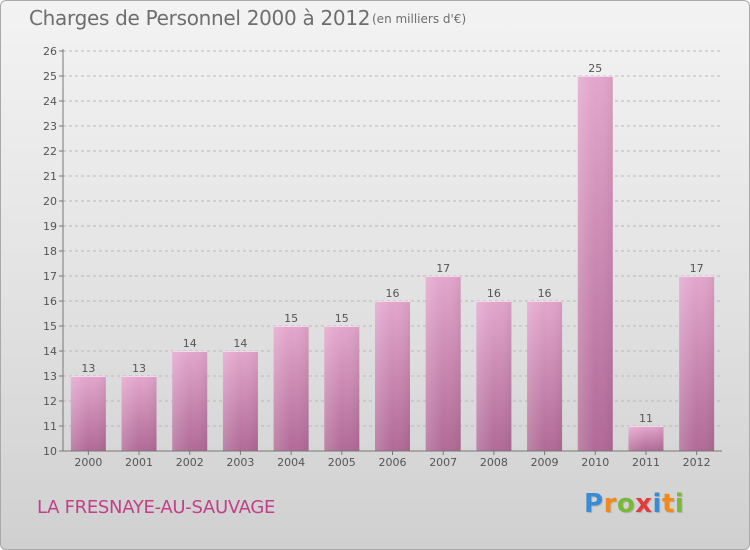 This screenshot has width=750, height=550. I want to click on y-tick-label: 22, so click(50, 151).